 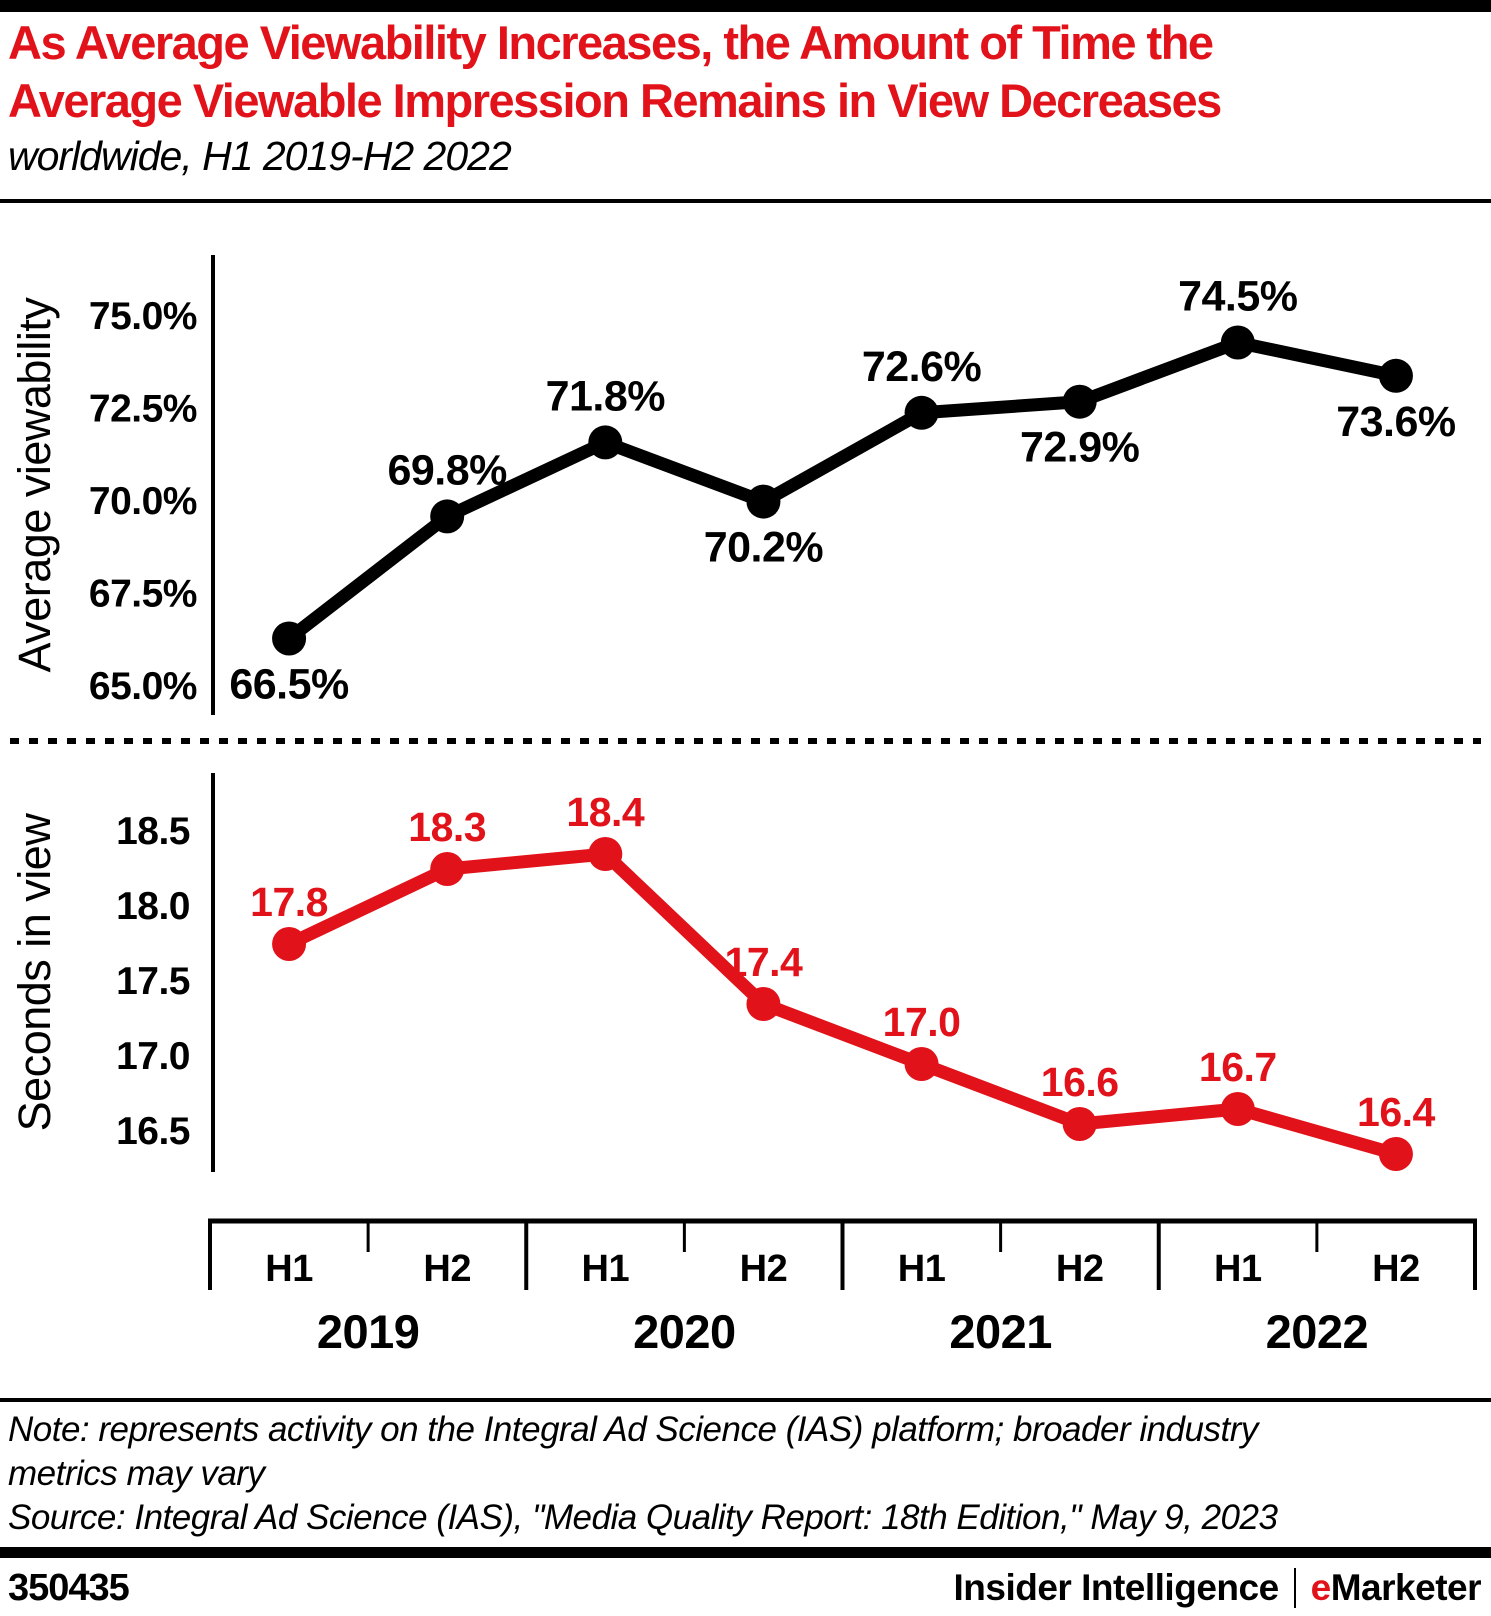 I want to click on brand-lockup: Insider Intelligence eMarketer, so click(x=1218, y=1588).